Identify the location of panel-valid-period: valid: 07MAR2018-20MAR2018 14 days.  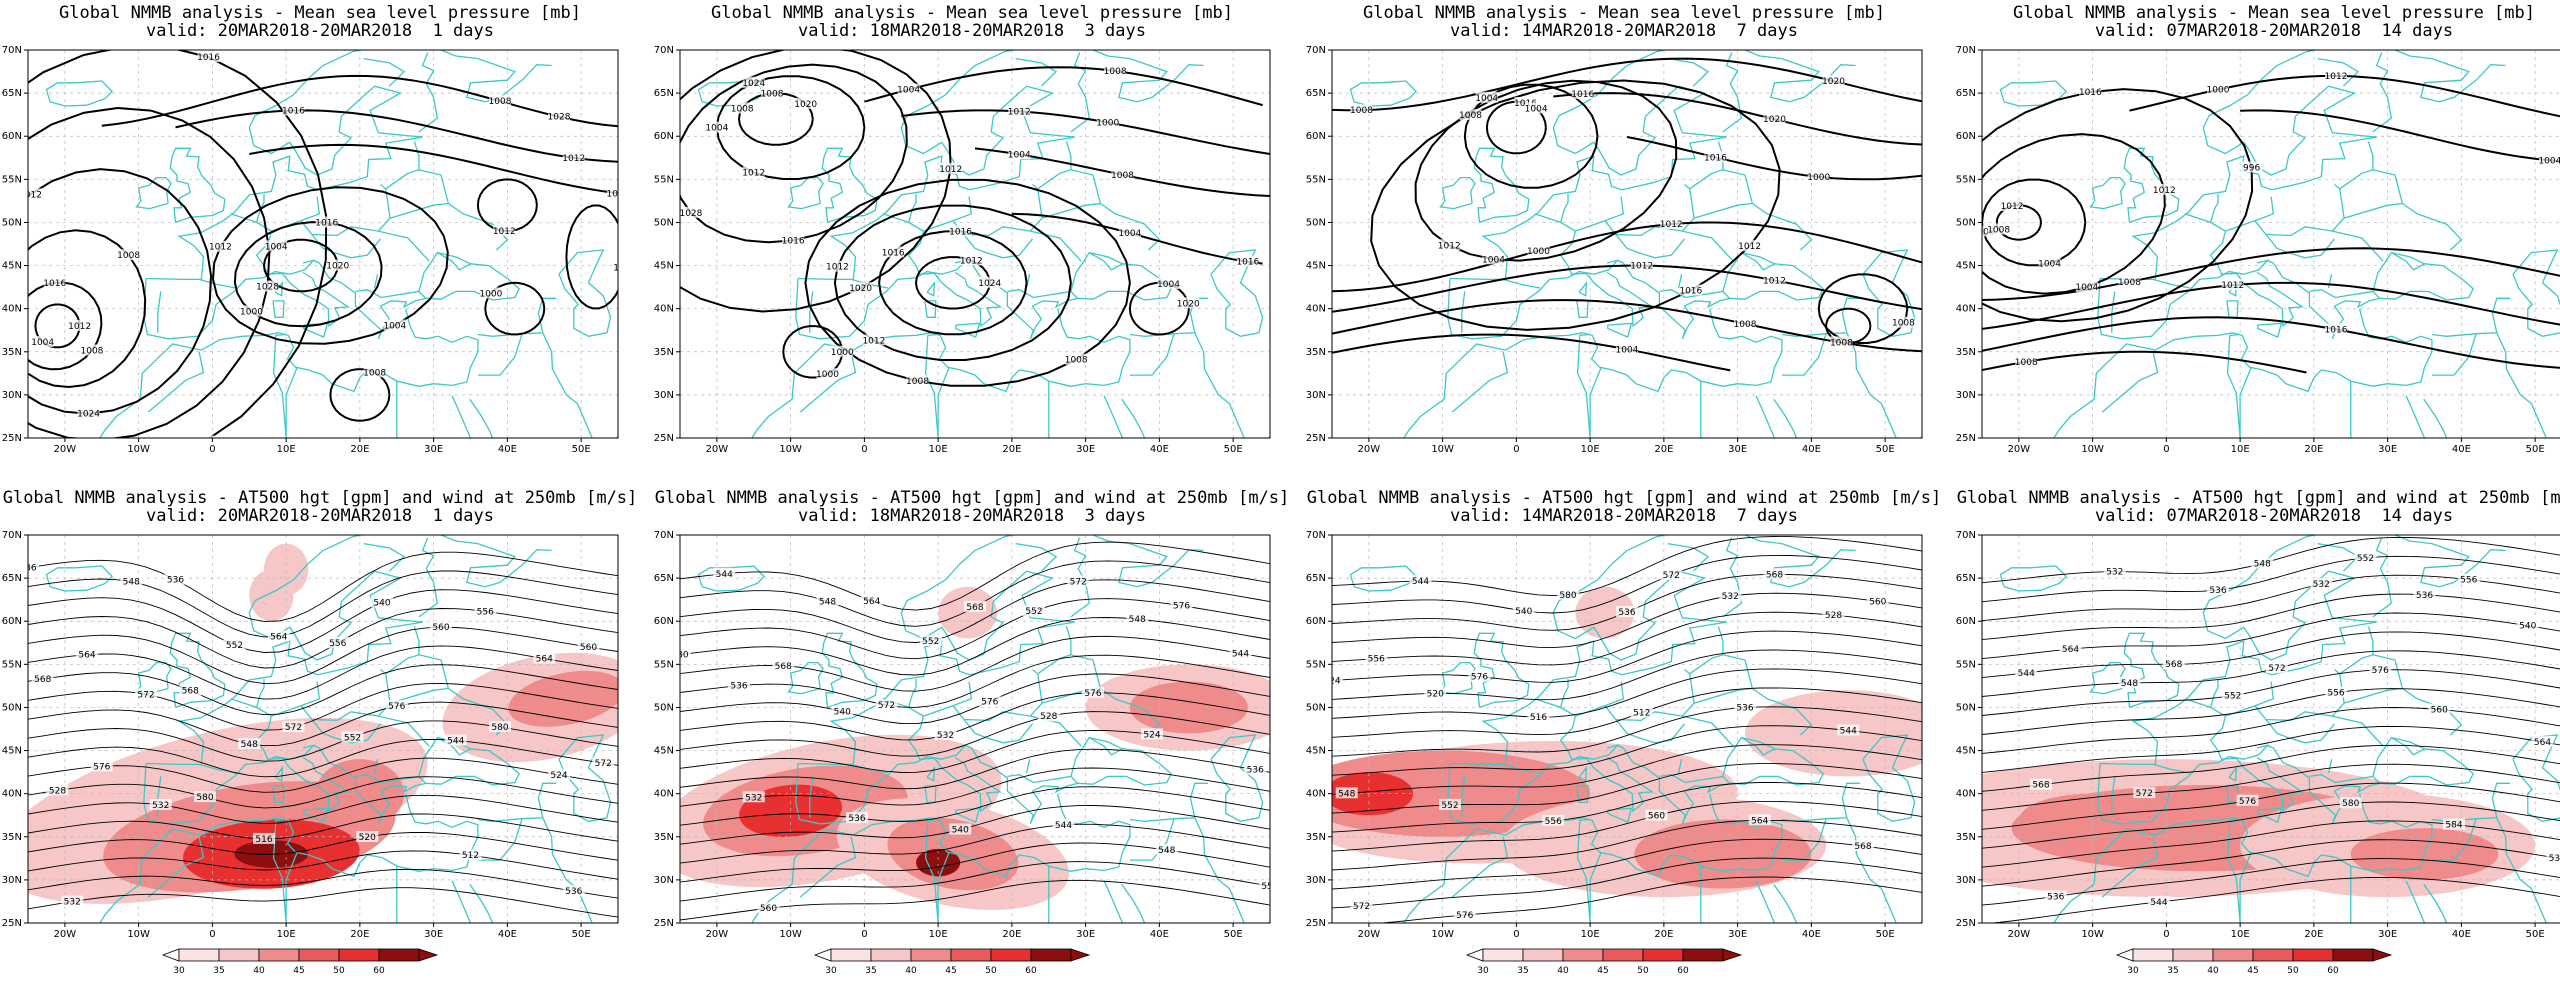
(2257, 516).